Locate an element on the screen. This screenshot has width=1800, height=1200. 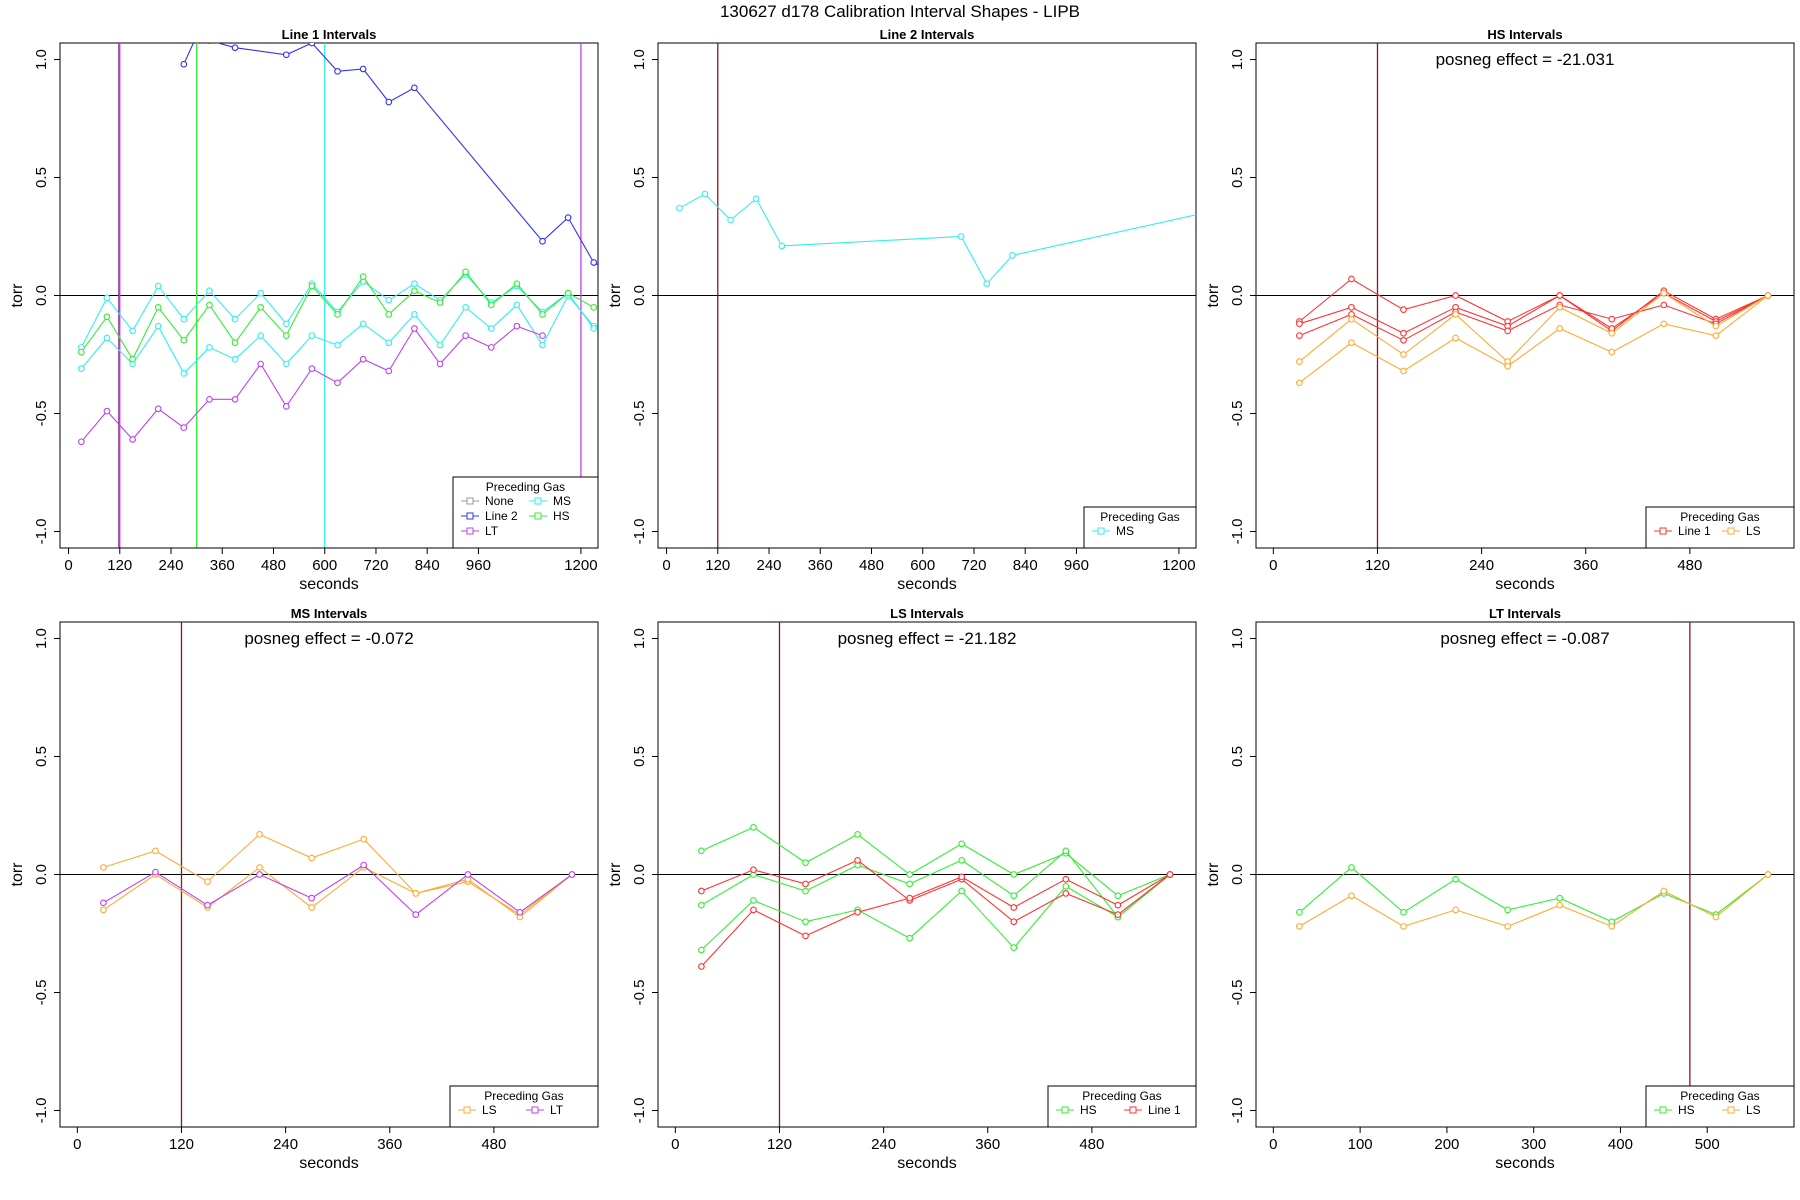
x-tick-label: 100 is located at coordinates (1360, 1144).